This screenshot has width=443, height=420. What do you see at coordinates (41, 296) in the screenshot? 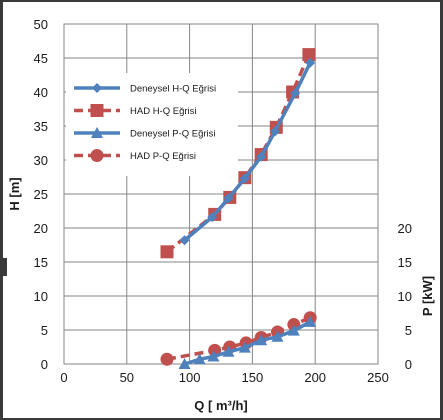
I see `y-left-tick-label: 10` at bounding box center [41, 296].